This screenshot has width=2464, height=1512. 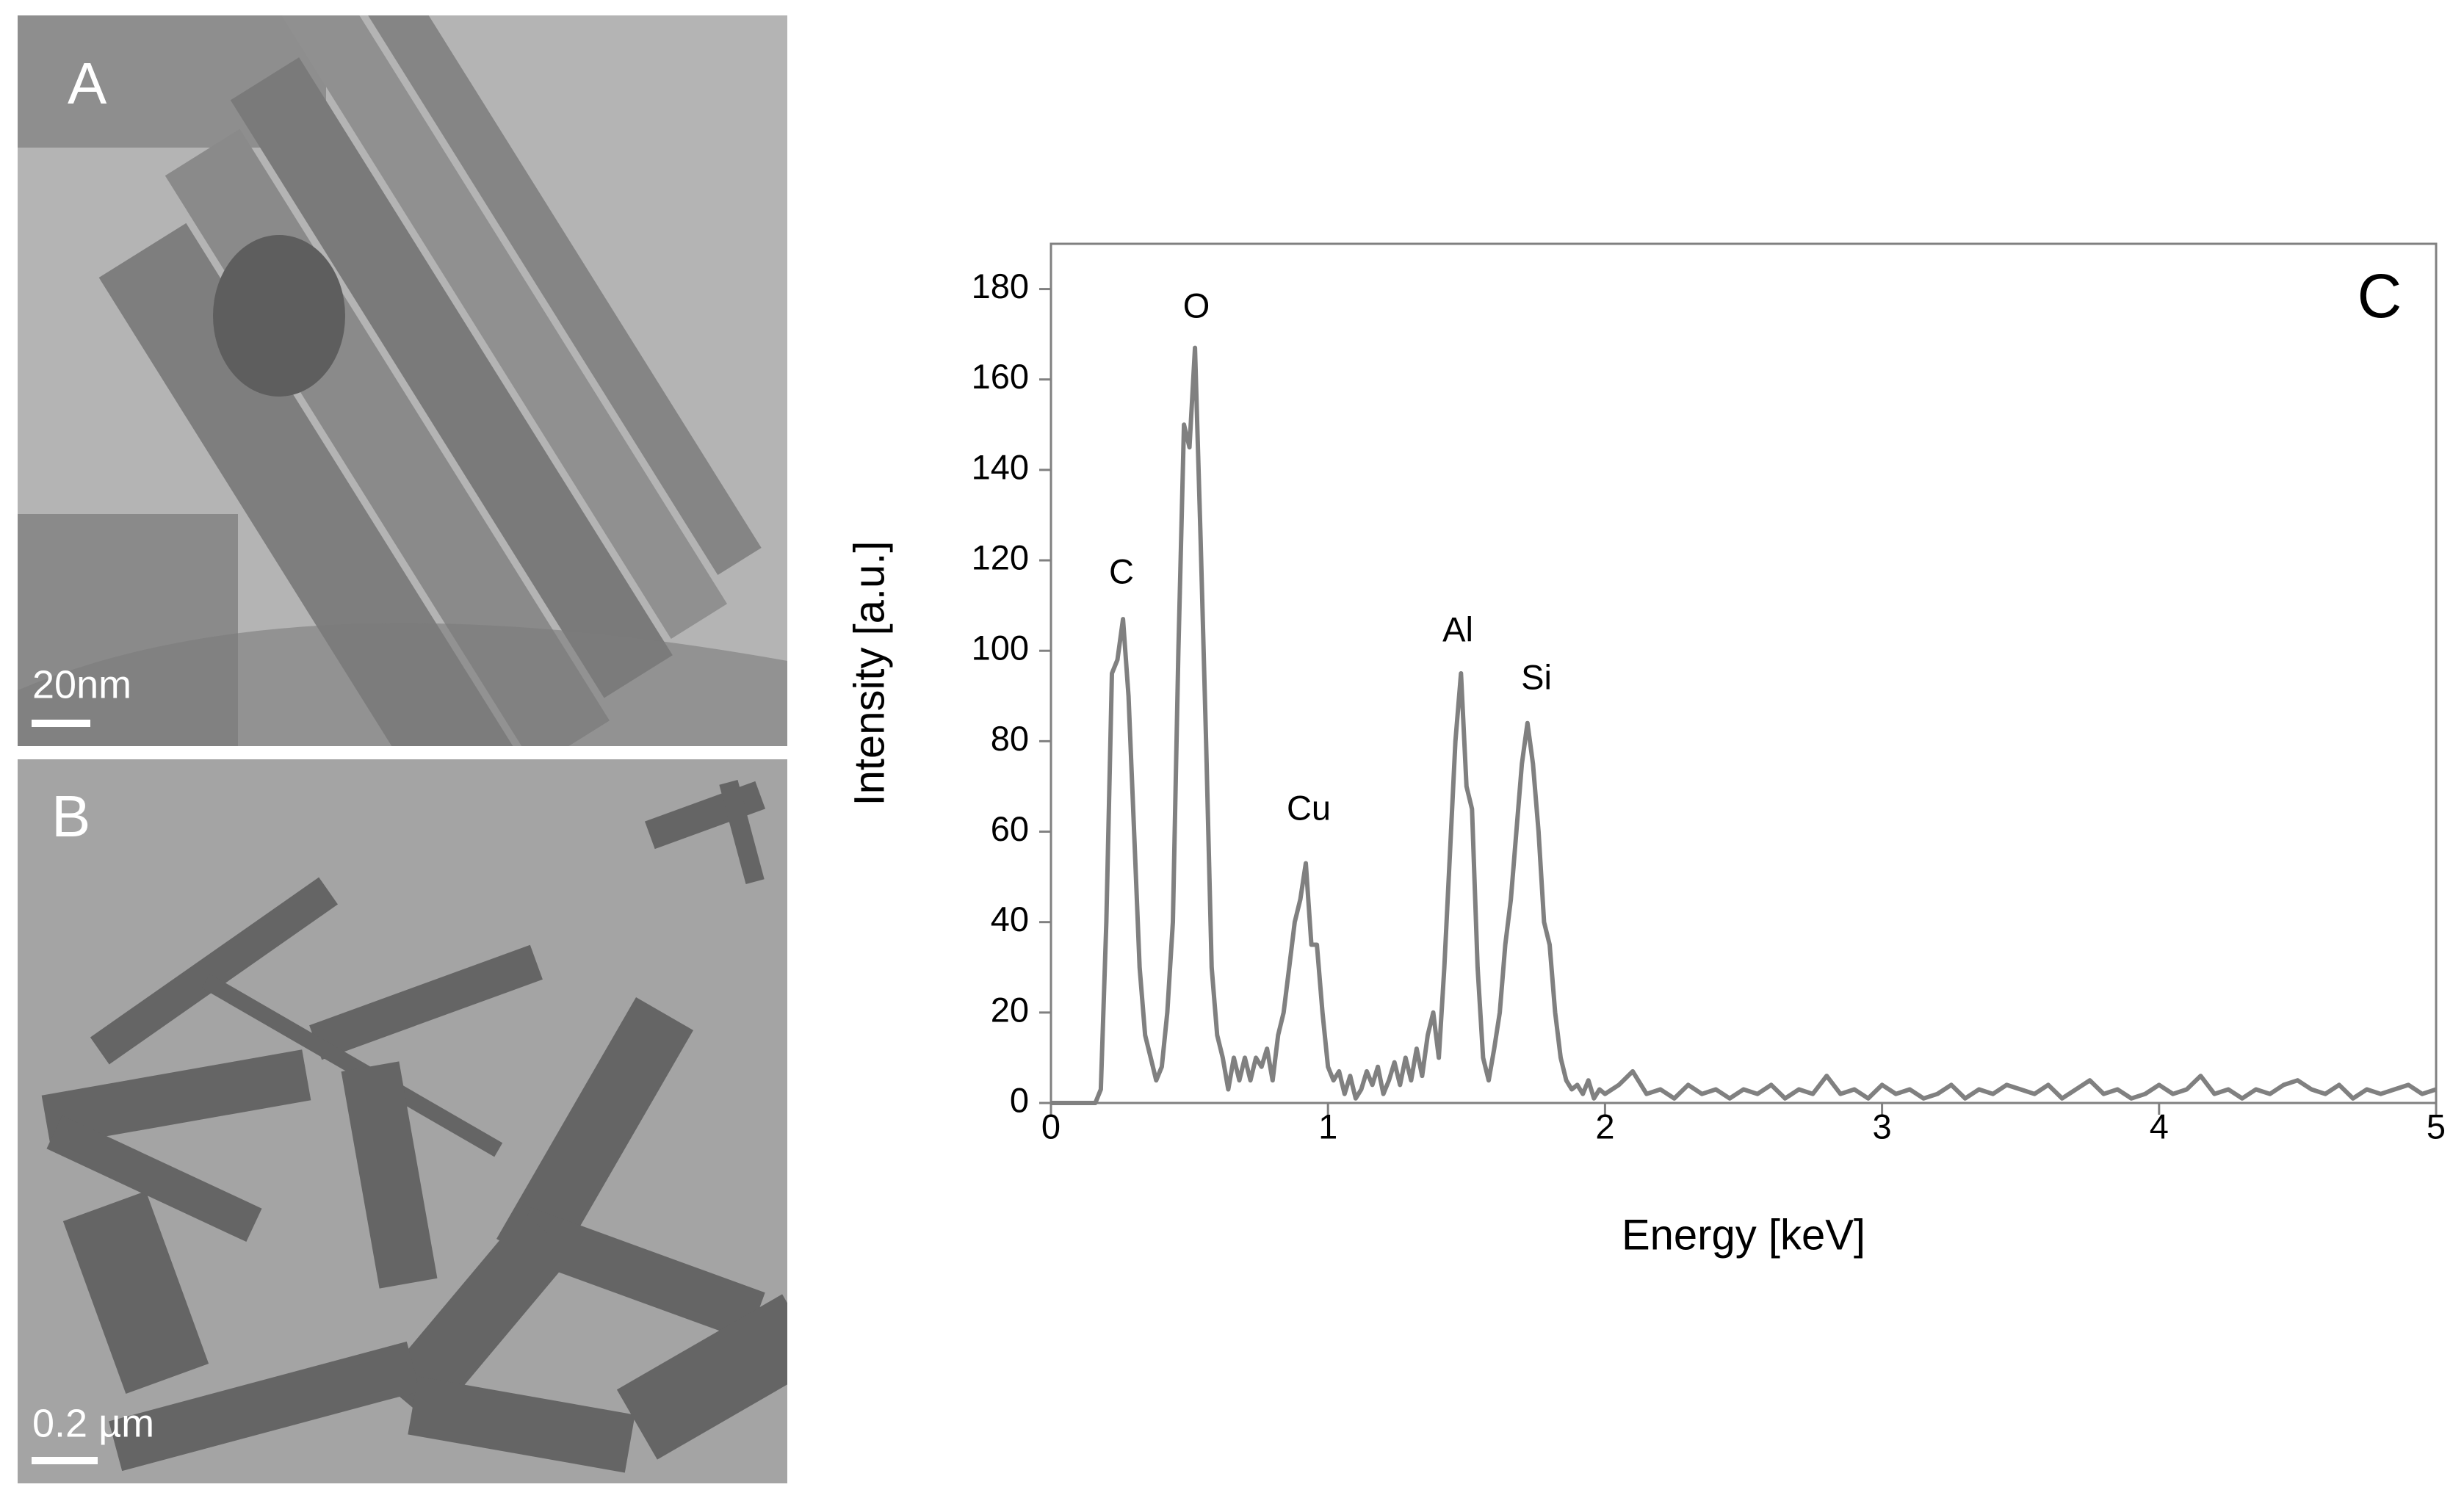 I want to click on x-tick-label: 1, so click(x=1327, y=1126).